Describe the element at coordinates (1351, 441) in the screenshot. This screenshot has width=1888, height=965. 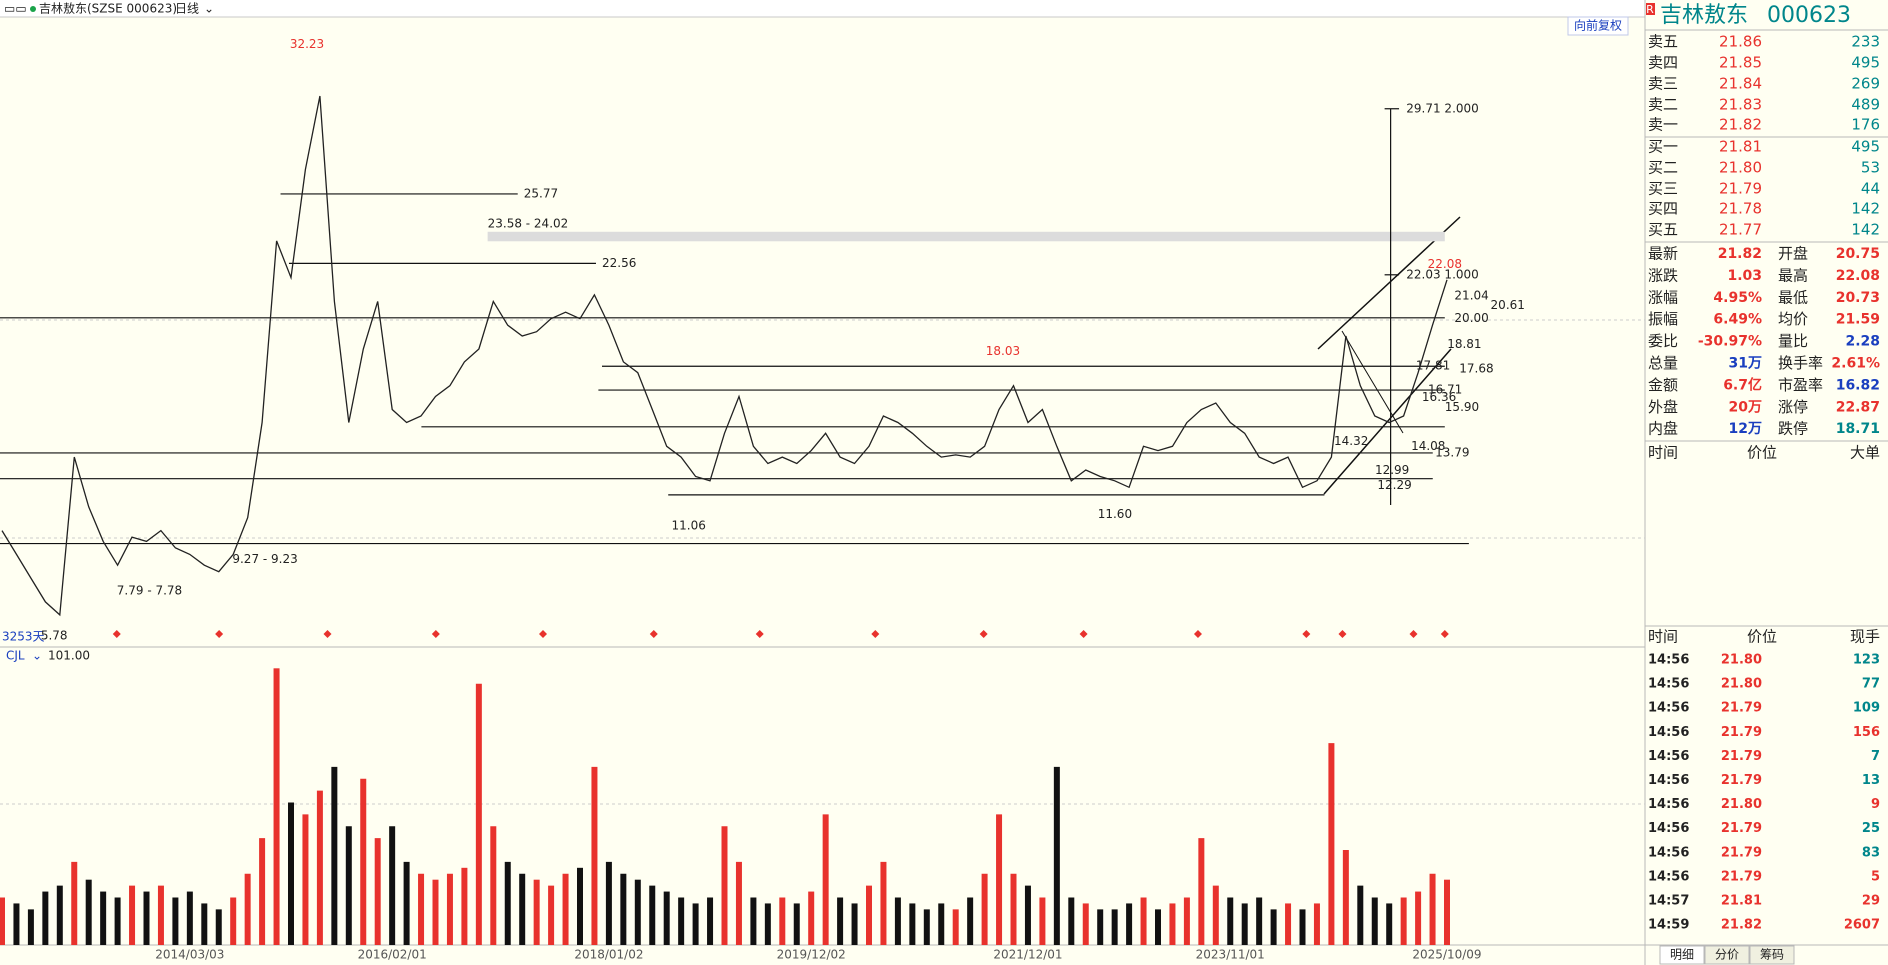
I see `annotation-label: 14.32` at that location.